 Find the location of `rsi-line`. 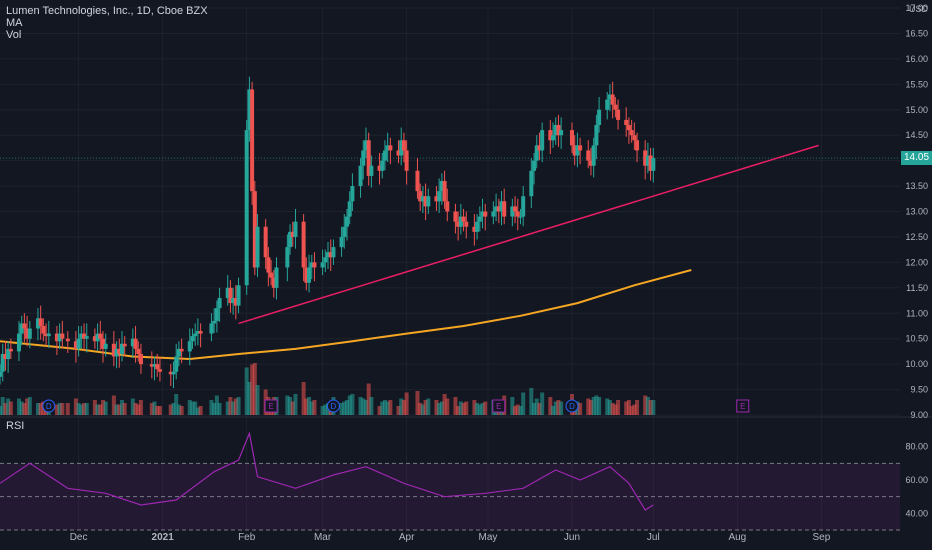

rsi-line is located at coordinates (327, 471).